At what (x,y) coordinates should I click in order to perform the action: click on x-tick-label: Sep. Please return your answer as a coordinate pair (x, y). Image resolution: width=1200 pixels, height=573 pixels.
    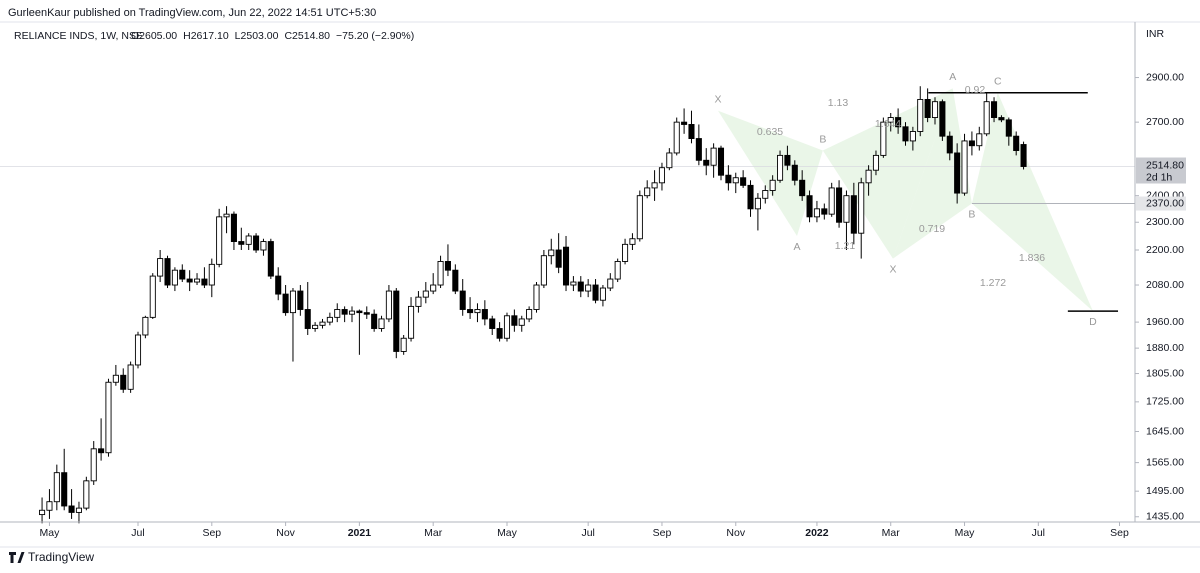
    Looking at the image, I should click on (211, 533).